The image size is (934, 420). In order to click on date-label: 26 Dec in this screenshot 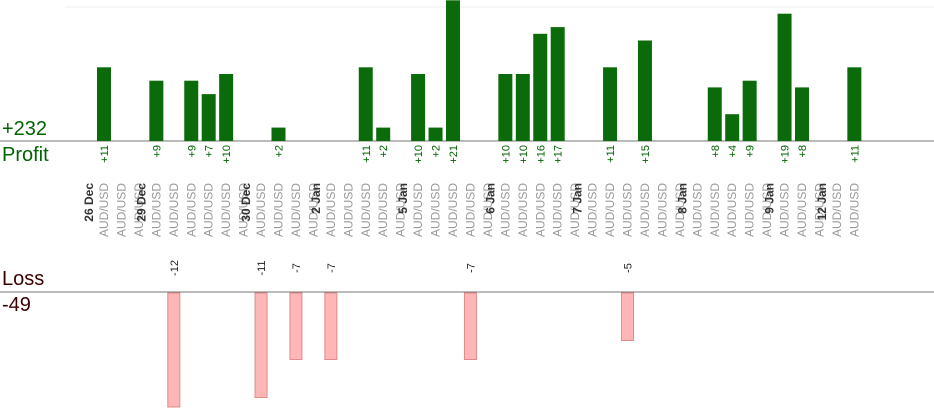, I will do `click(89, 202)`.